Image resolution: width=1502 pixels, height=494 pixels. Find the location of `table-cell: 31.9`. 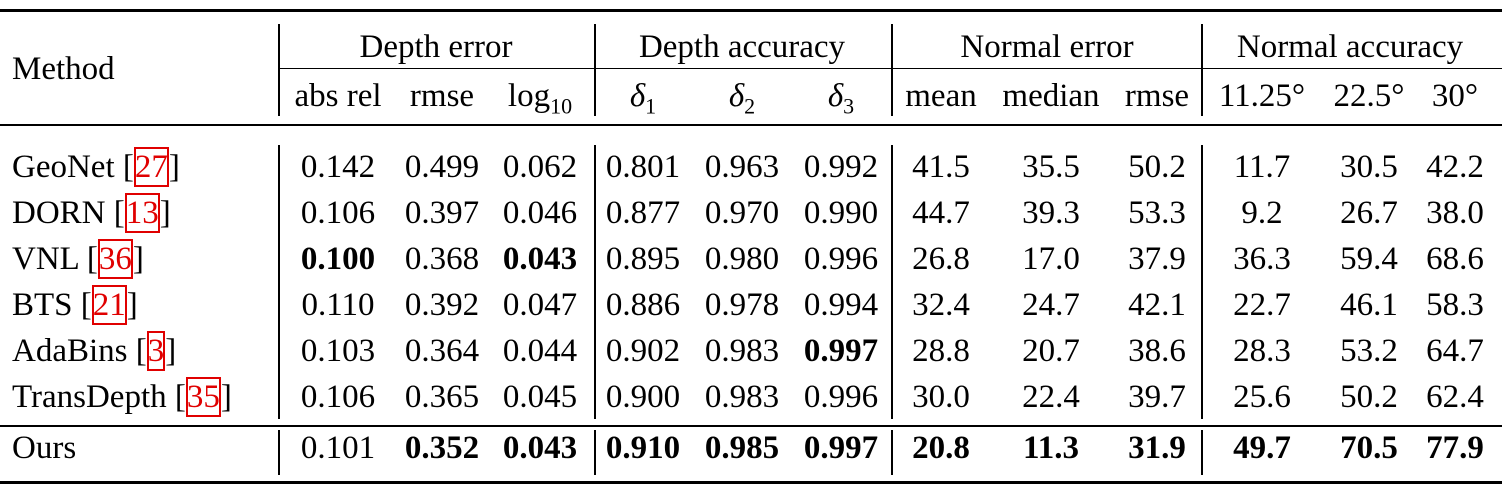

table-cell: 31.9 is located at coordinates (1157, 448).